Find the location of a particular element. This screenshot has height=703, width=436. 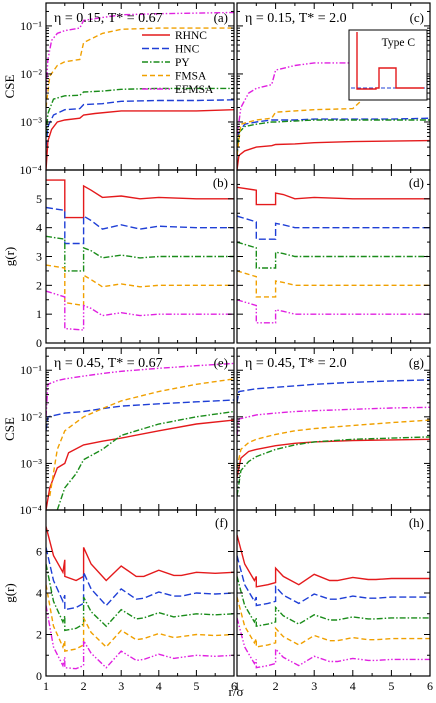

panel-d: (d) is located at coordinates (333, 256).